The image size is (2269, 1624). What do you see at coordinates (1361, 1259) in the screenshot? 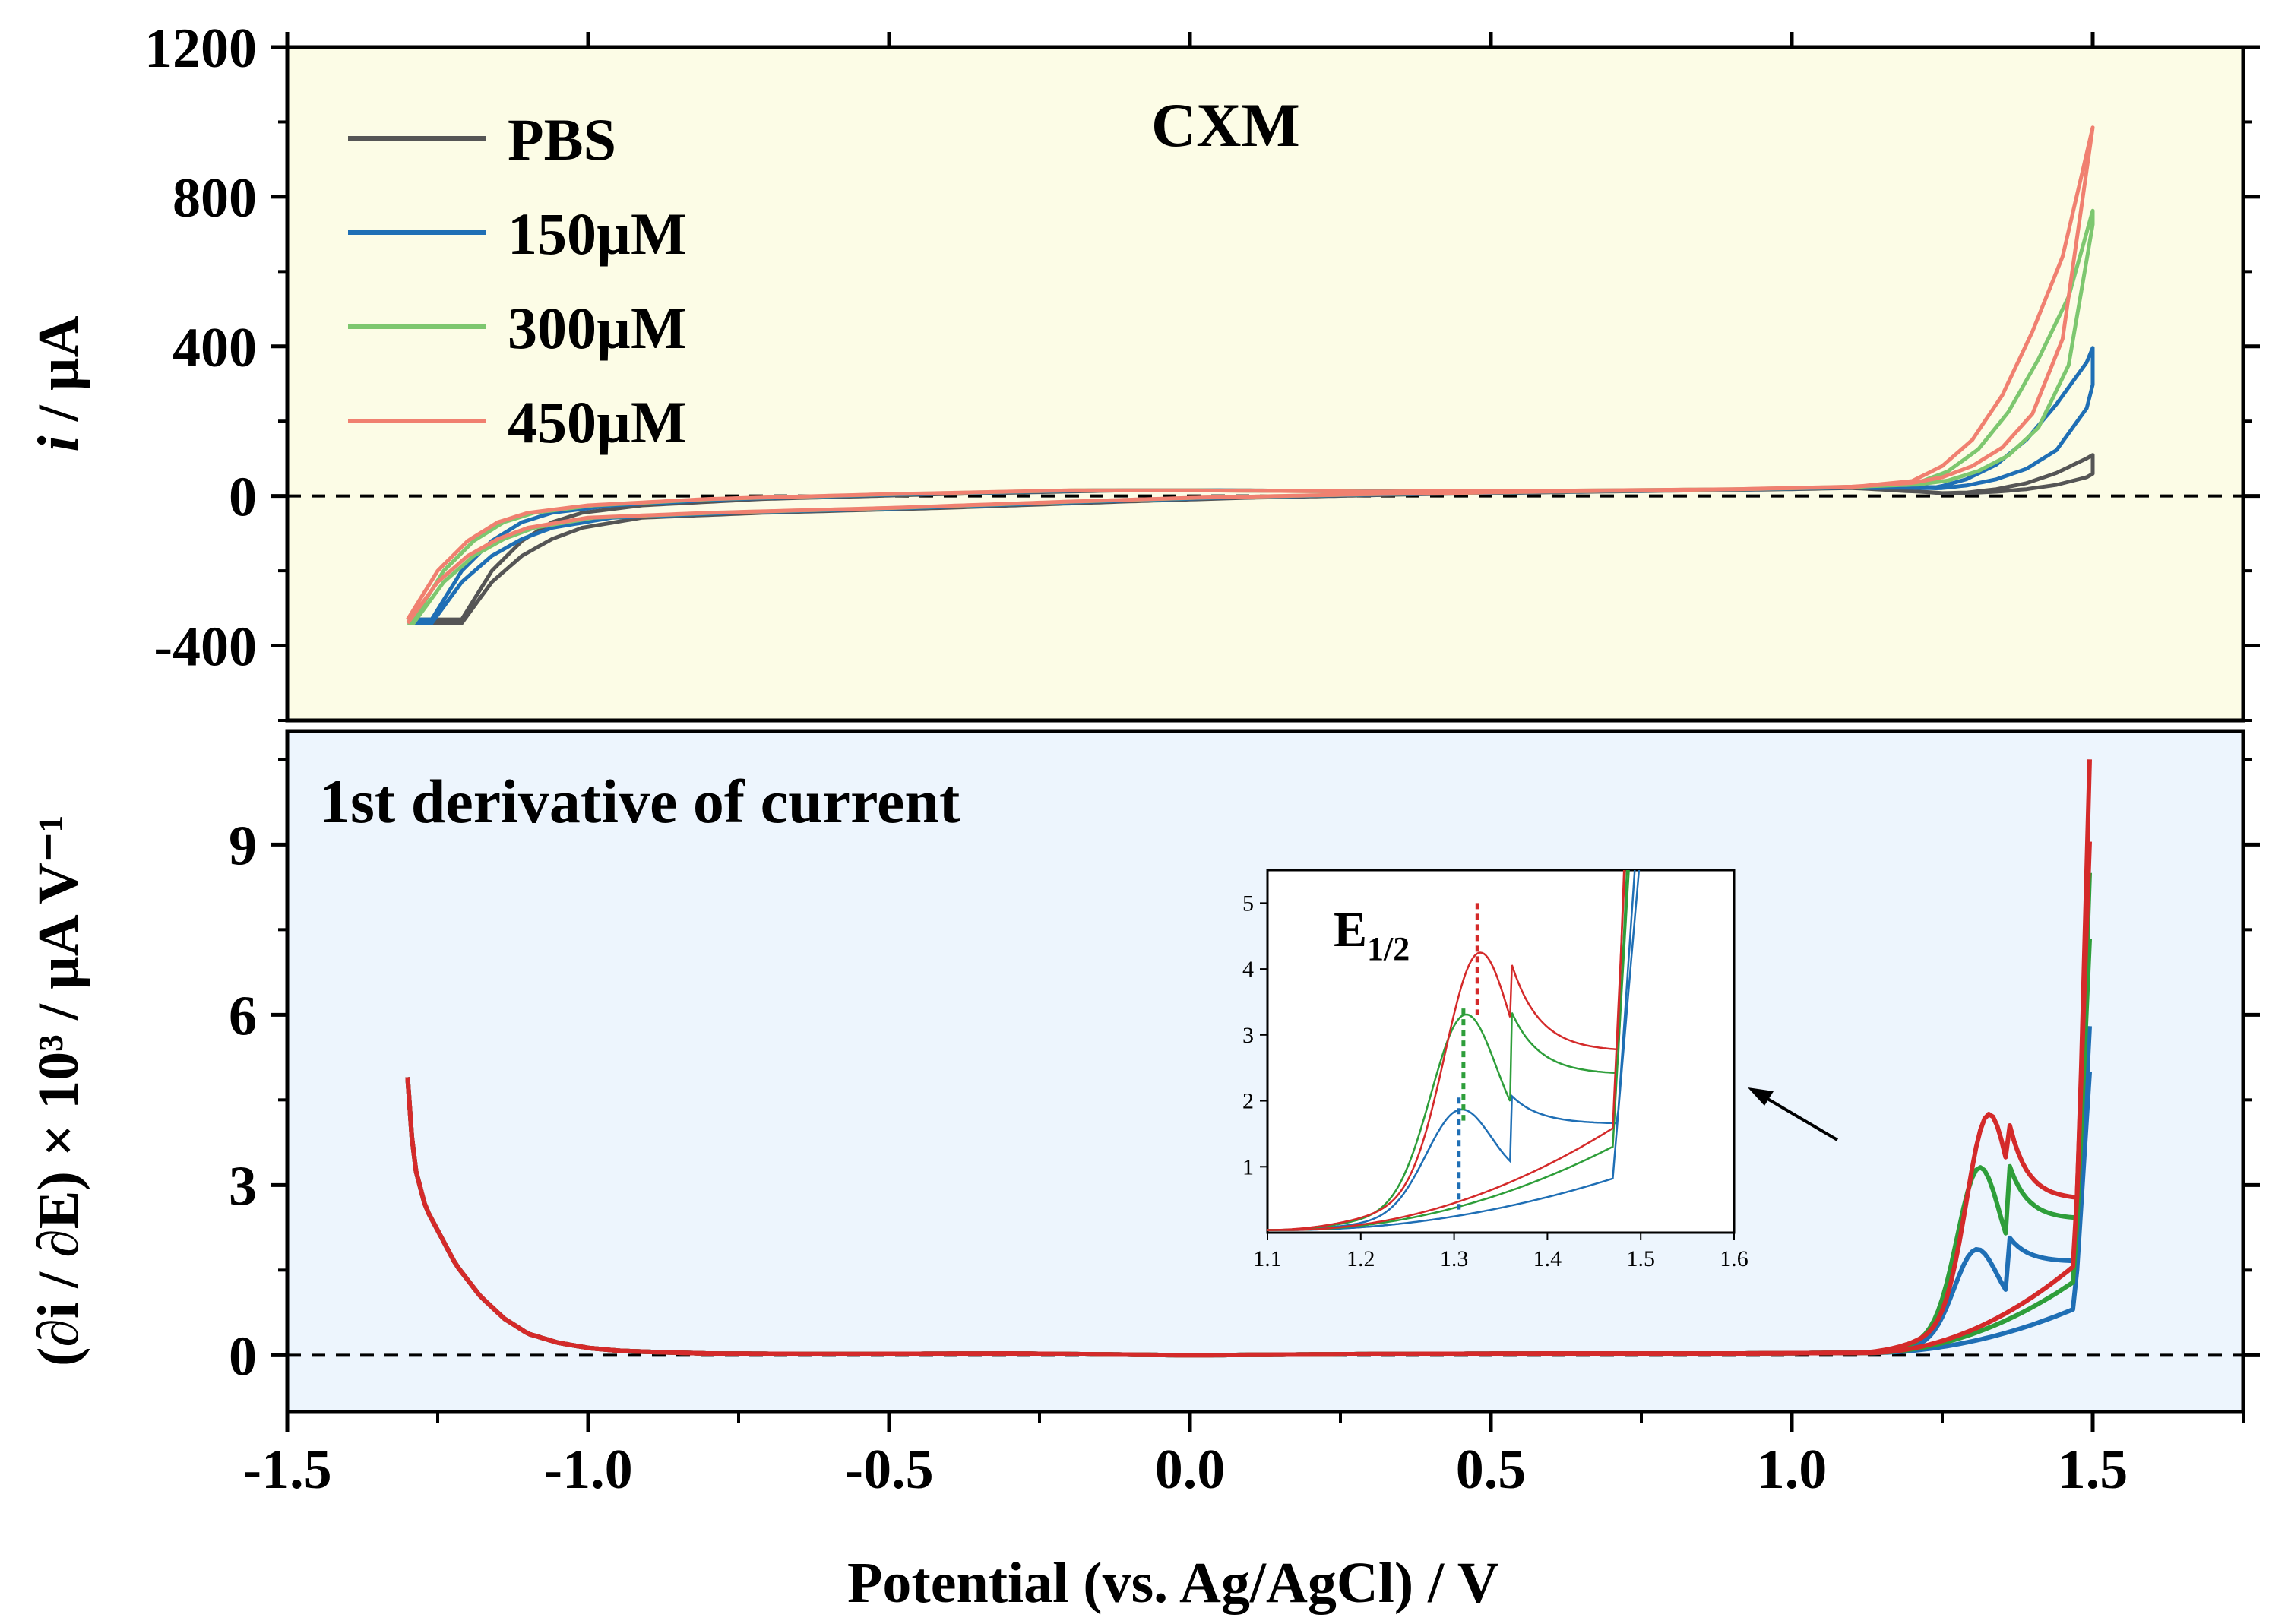
I see `inset-x-tick-label: 1.2` at bounding box center [1361, 1259].